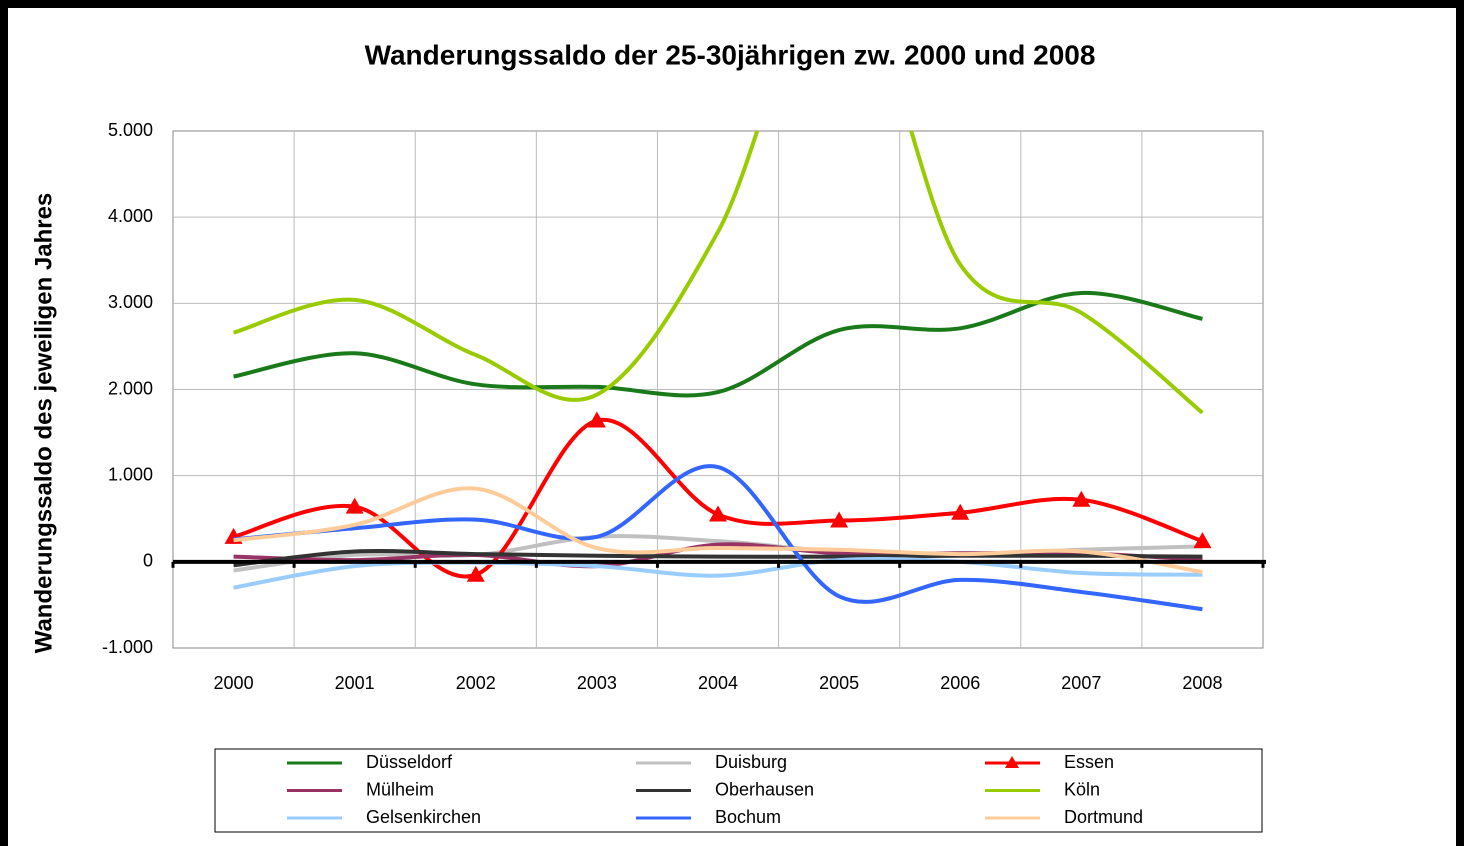 The width and height of the screenshot is (1464, 846). What do you see at coordinates (130, 474) in the screenshot?
I see `y-tick-label: 1.000` at bounding box center [130, 474].